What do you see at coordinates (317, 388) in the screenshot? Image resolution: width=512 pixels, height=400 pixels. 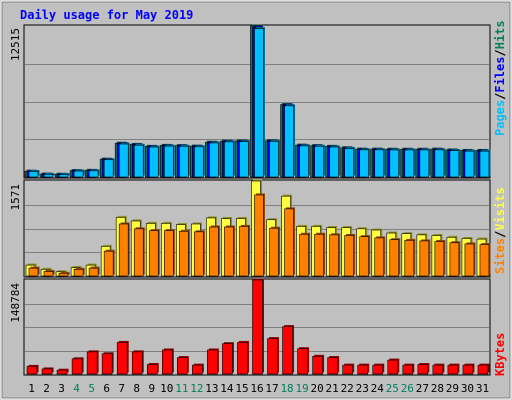 I see `day-label: 20` at bounding box center [317, 388].